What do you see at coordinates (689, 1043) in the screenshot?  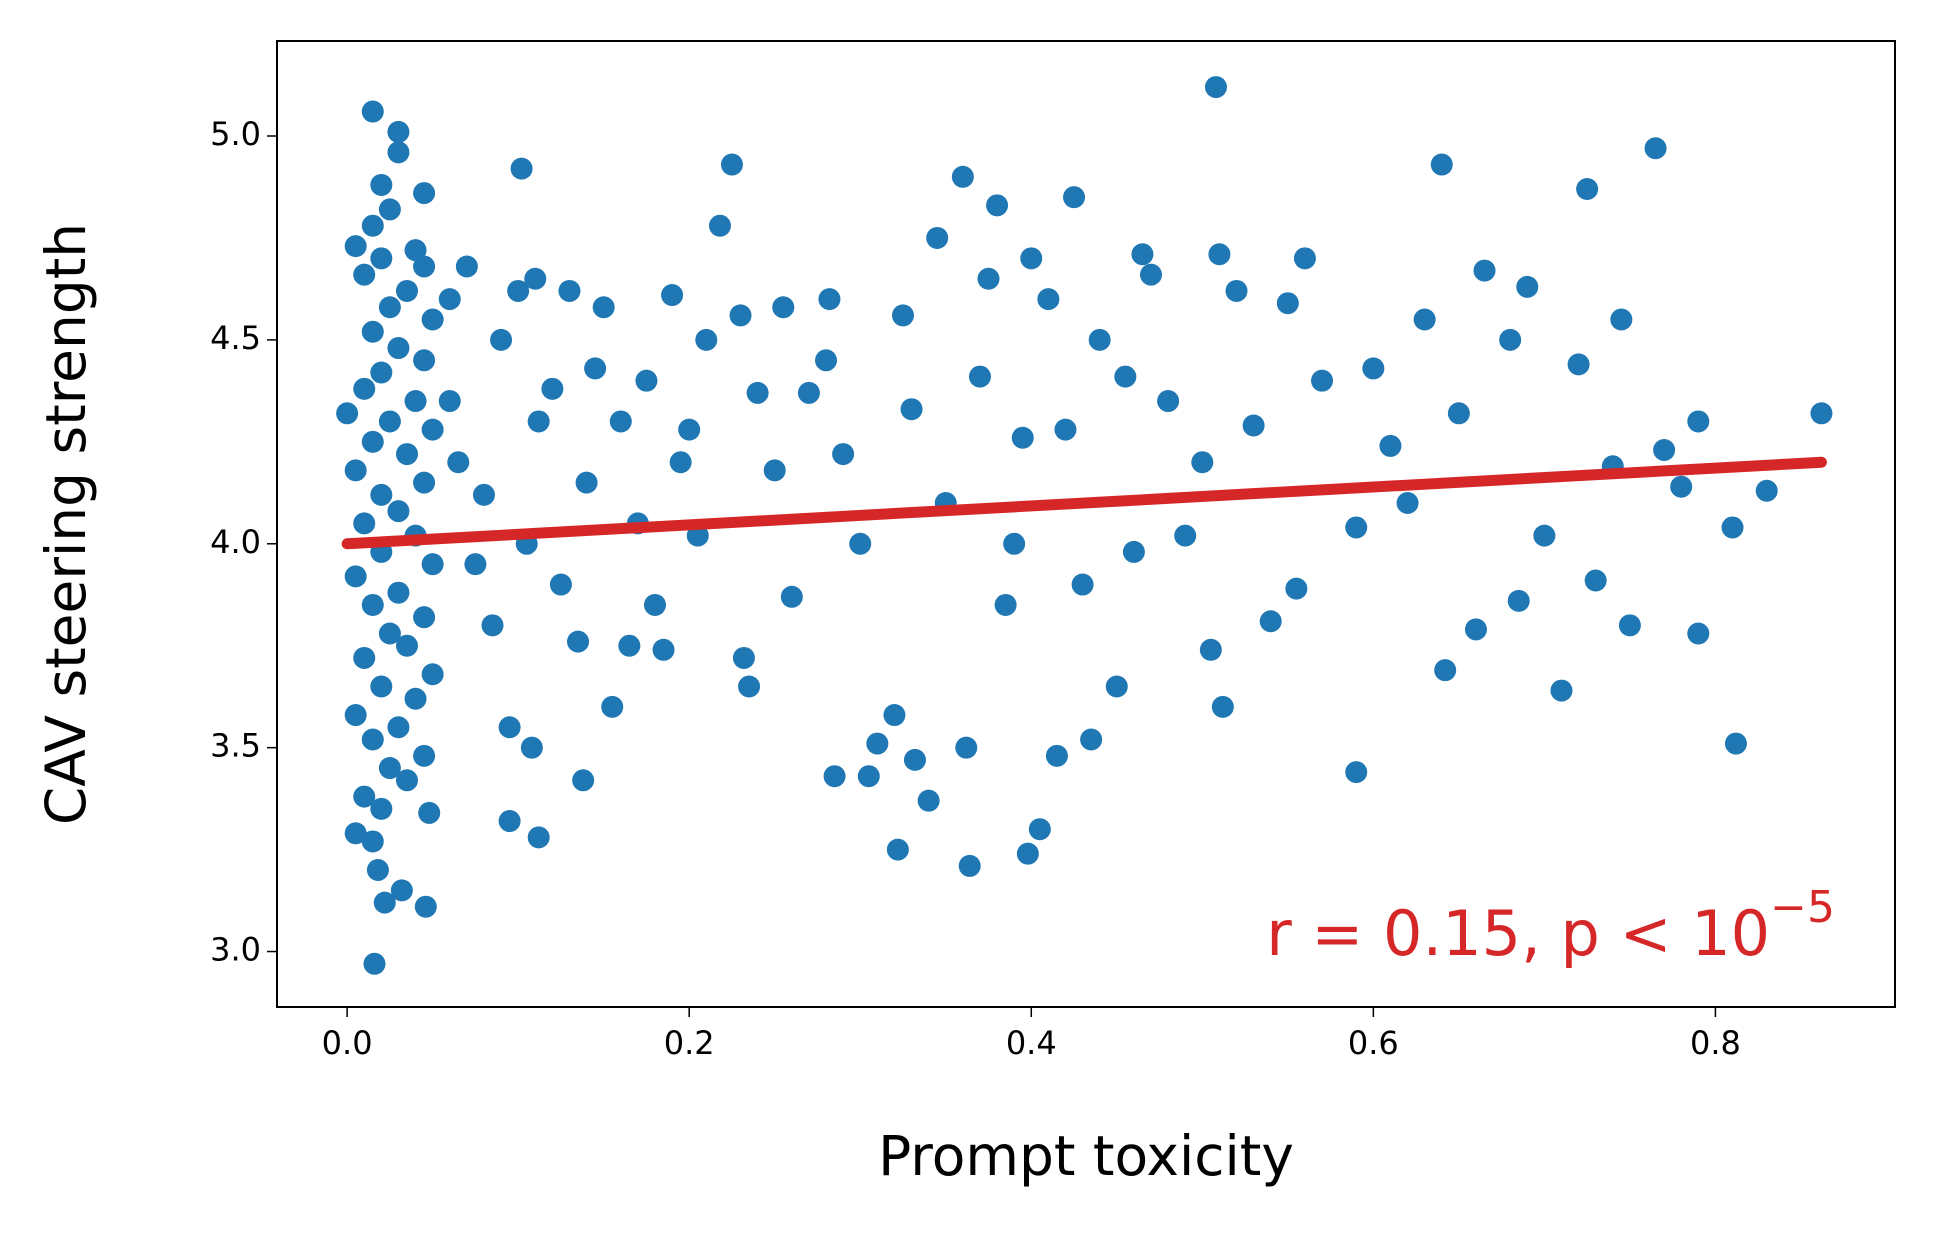 I see `x-tick-label: 0.2` at bounding box center [689, 1043].